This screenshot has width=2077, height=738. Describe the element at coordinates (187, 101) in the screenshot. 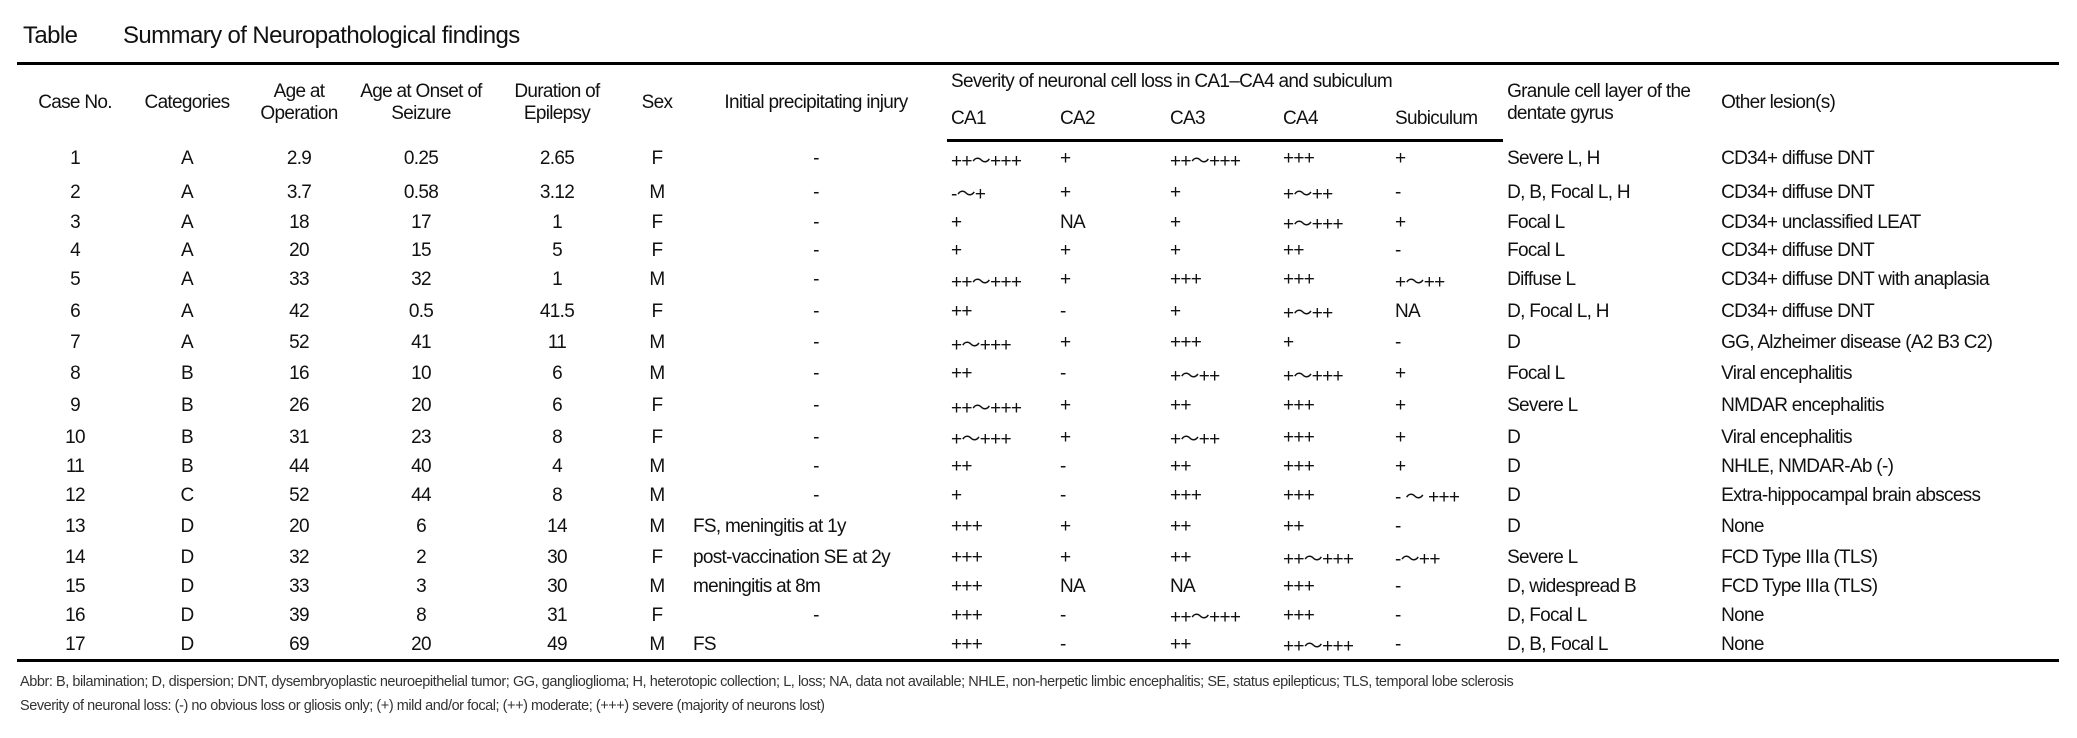

I see `header-categories: Categories` at that location.